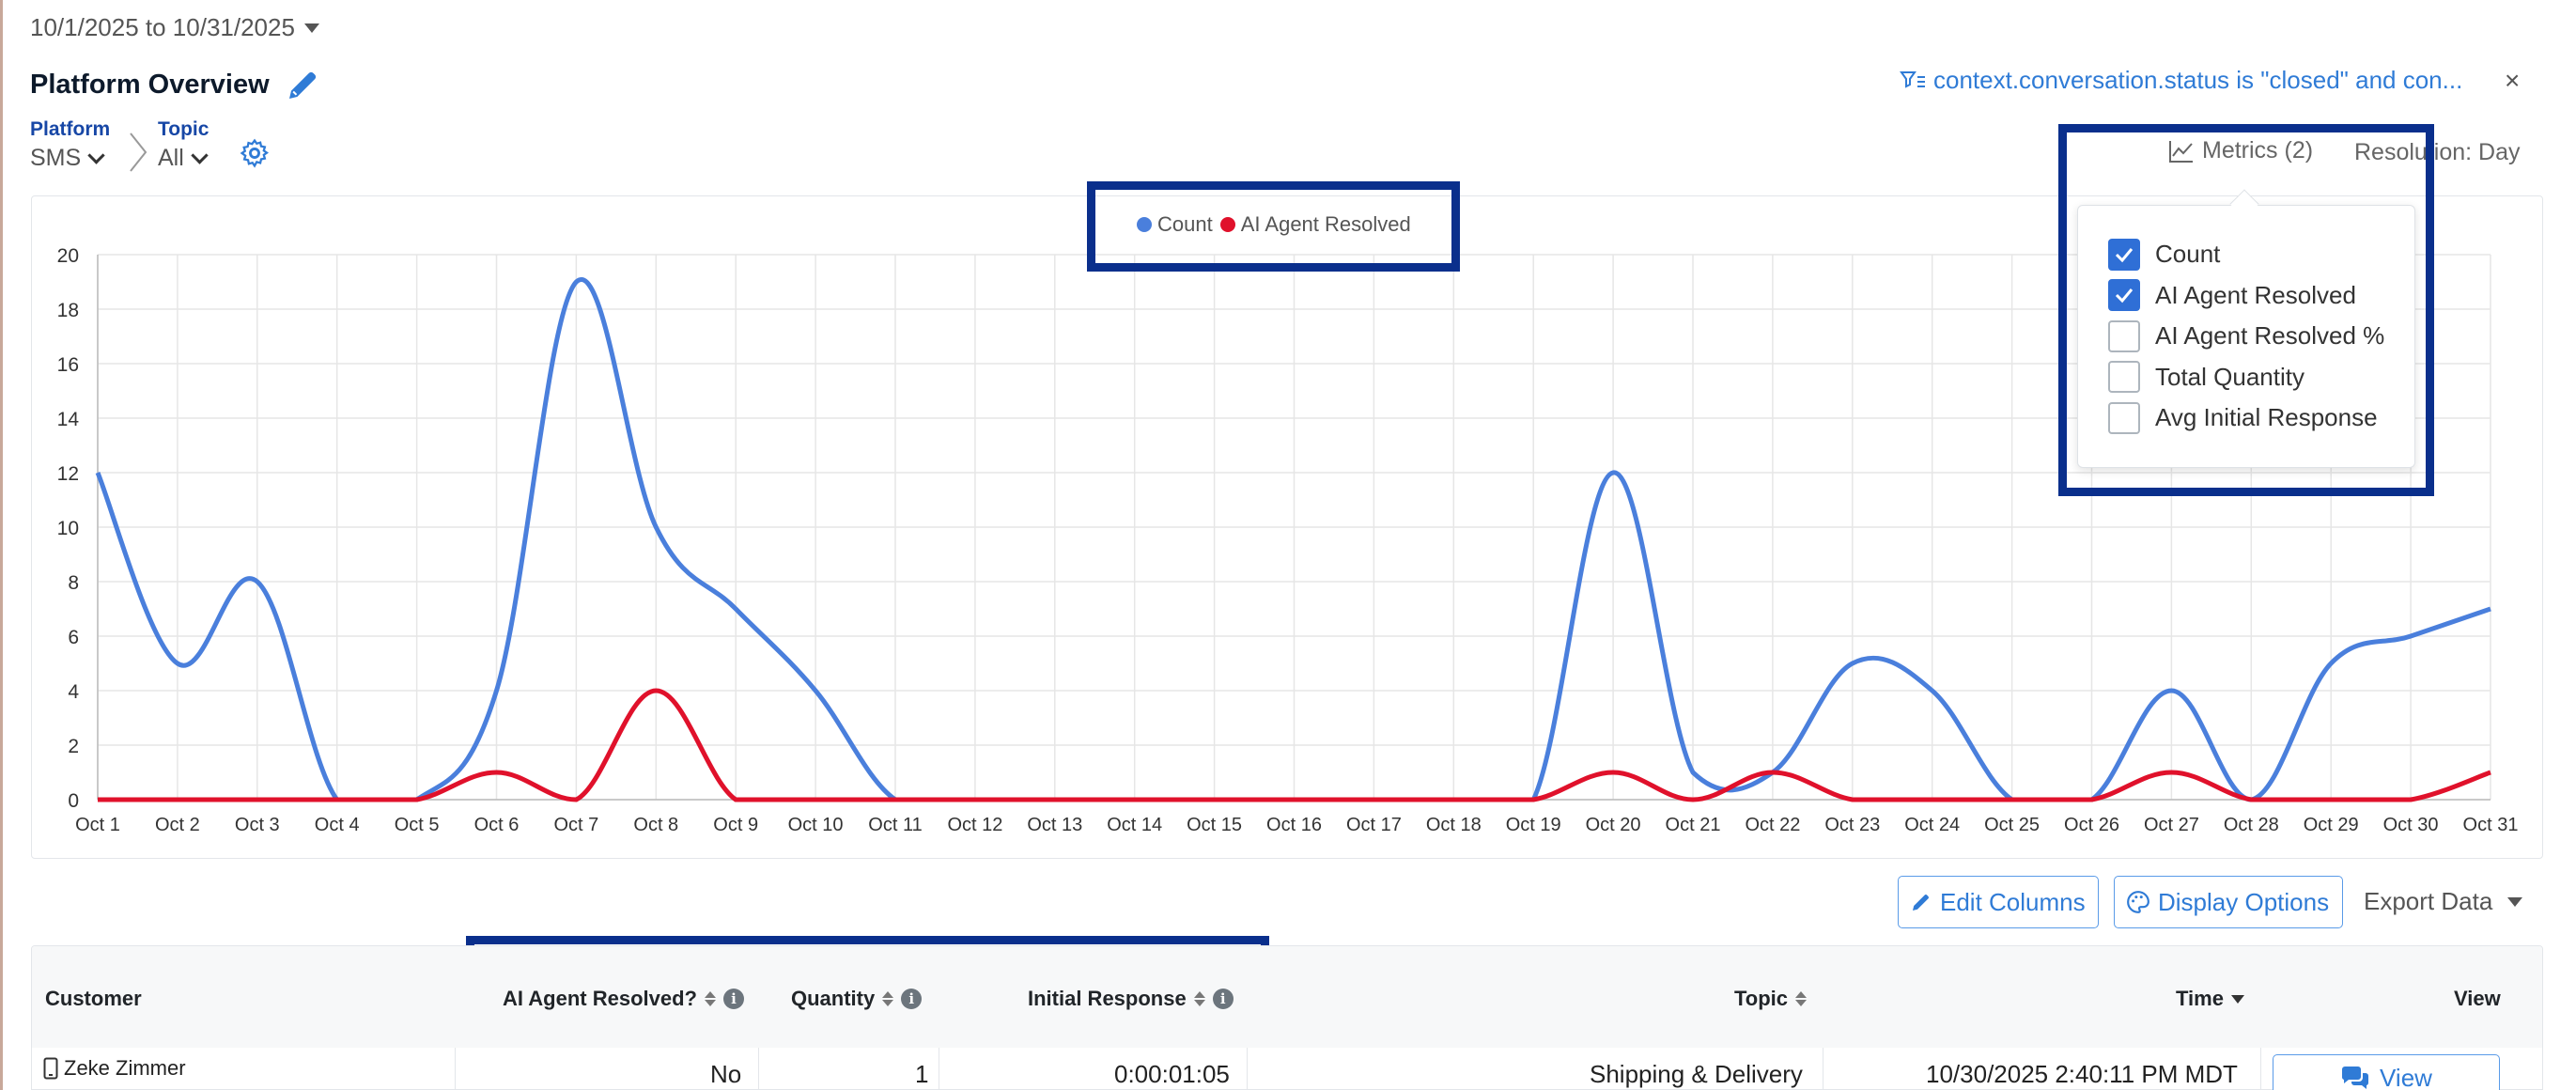  What do you see at coordinates (1454, 825) in the screenshot?
I see `x-tick-label: Oct 18` at bounding box center [1454, 825].